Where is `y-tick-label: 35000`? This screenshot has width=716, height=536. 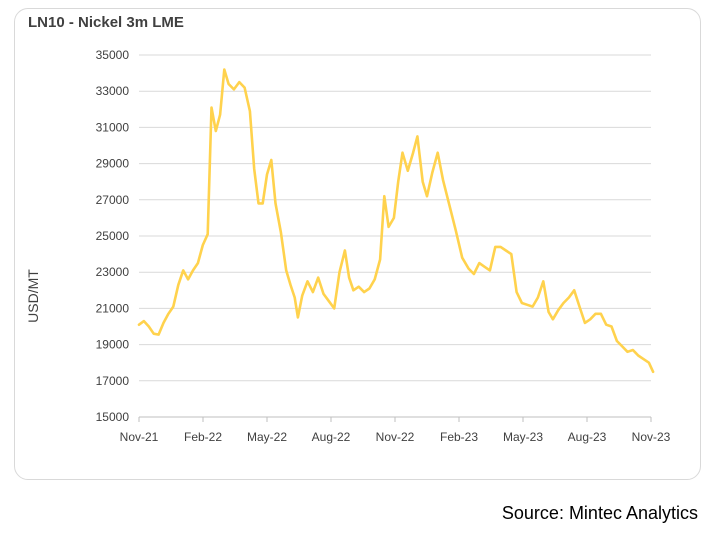 y-tick-label: 35000 is located at coordinates (113, 55).